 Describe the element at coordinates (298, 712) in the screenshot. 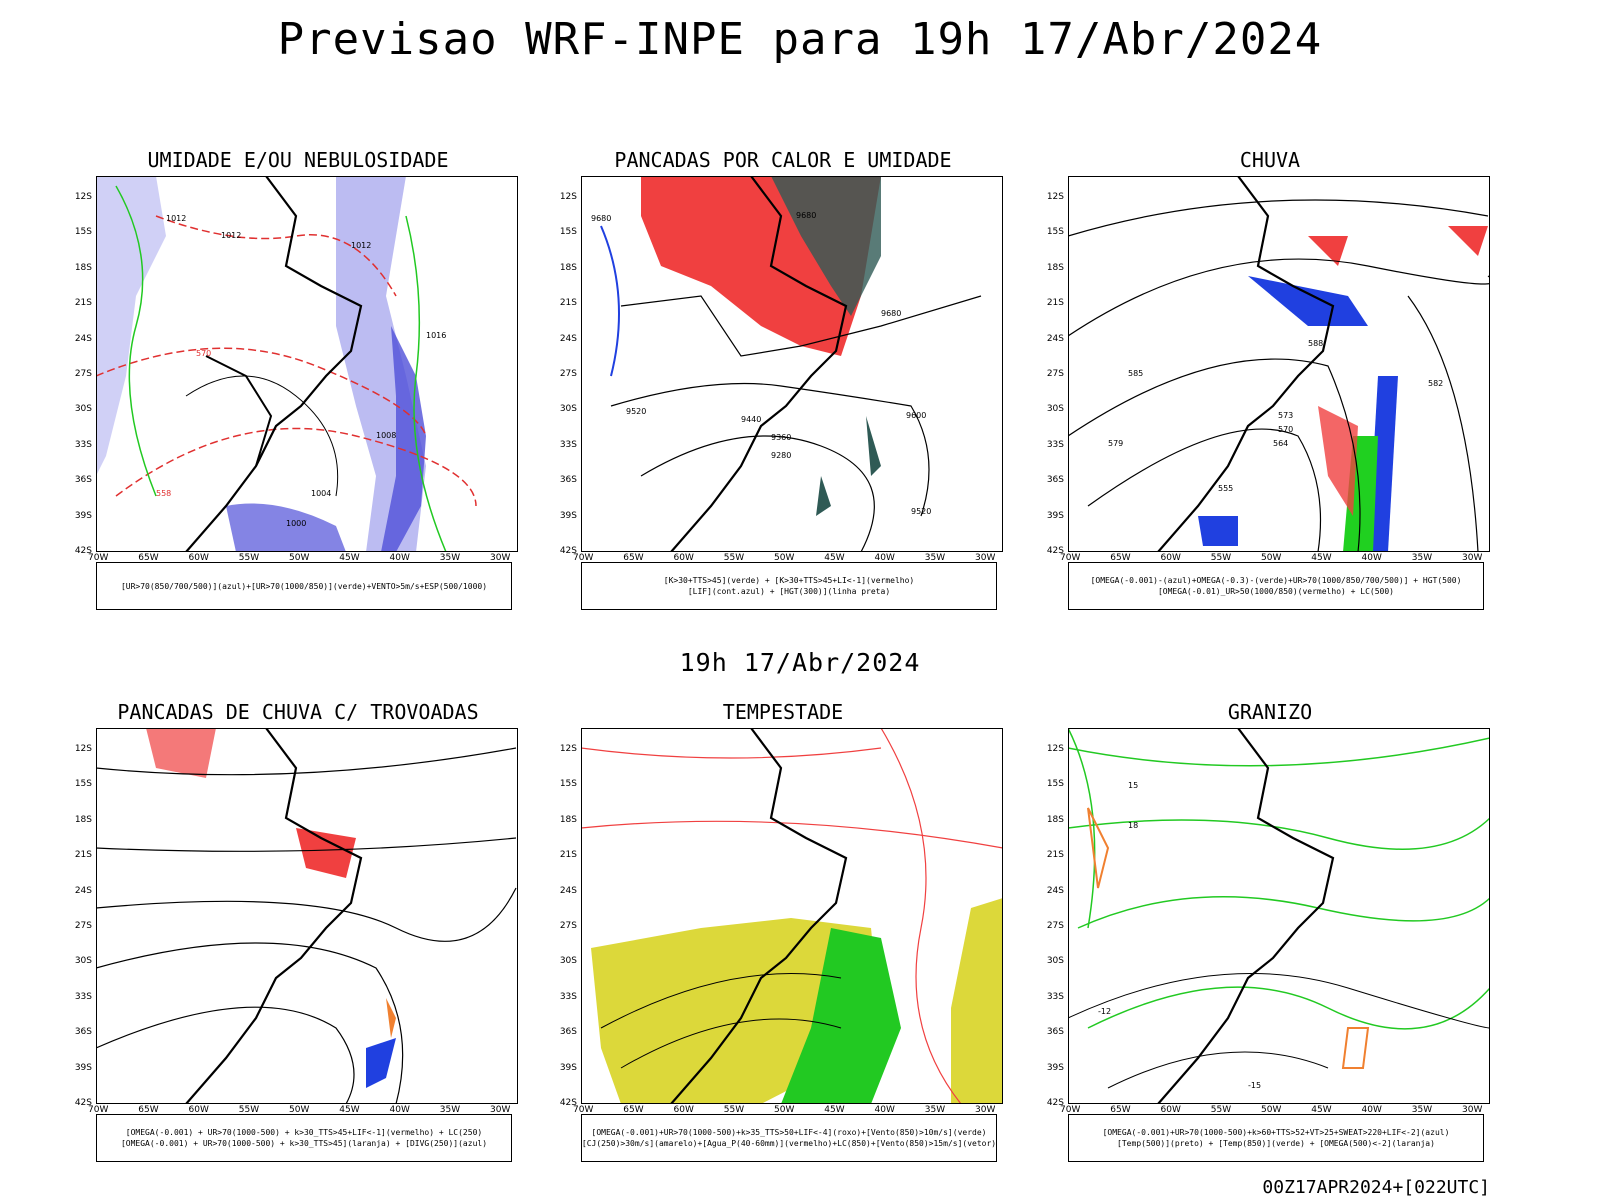

I see `panel-title: PANCADAS DE CHUVA C/ TROVOADAS` at that location.